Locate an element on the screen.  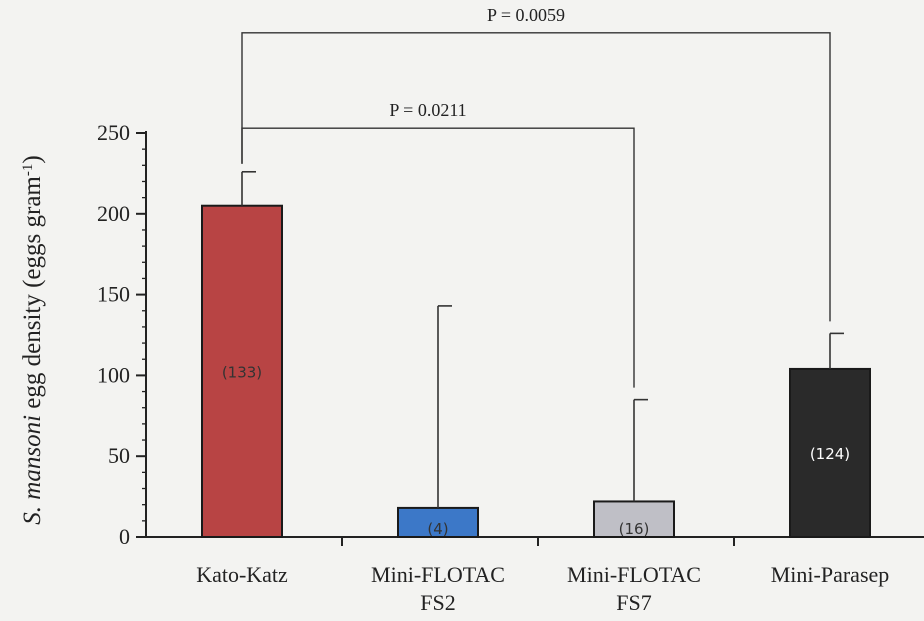
y-axis-label: S. mansoni egg density (eggs gram-1) is located at coordinates (32, 339).